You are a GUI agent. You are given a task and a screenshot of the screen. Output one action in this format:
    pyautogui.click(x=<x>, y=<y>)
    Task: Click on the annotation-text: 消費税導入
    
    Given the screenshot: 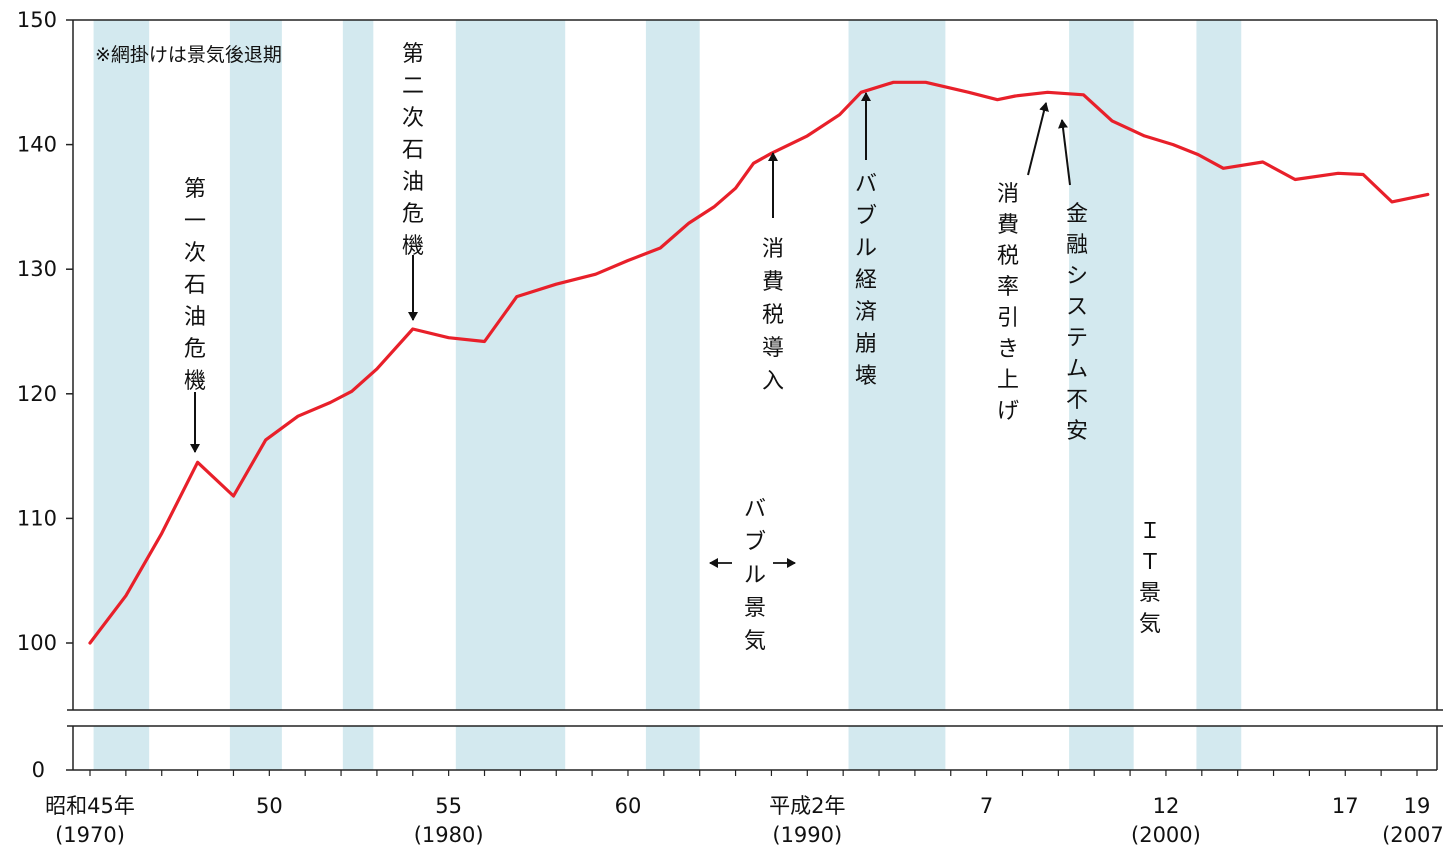 What is the action you would take?
    pyautogui.click(x=773, y=315)
    